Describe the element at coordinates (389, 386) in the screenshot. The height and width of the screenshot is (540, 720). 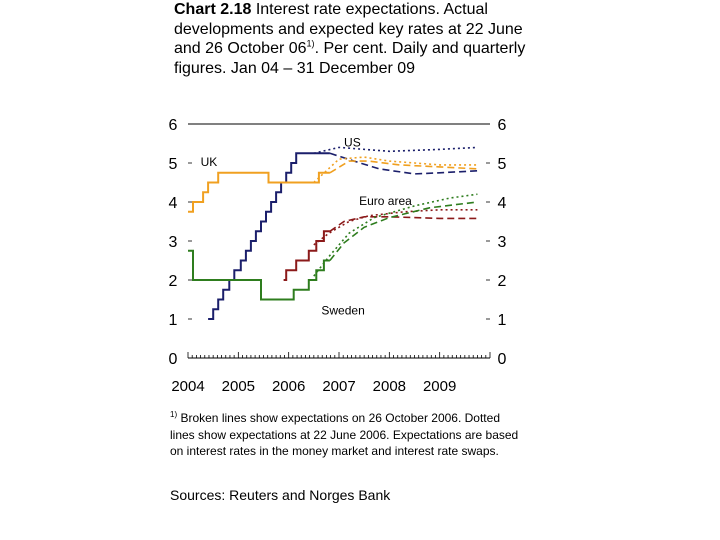
I see `x-tick-label: 2008` at that location.